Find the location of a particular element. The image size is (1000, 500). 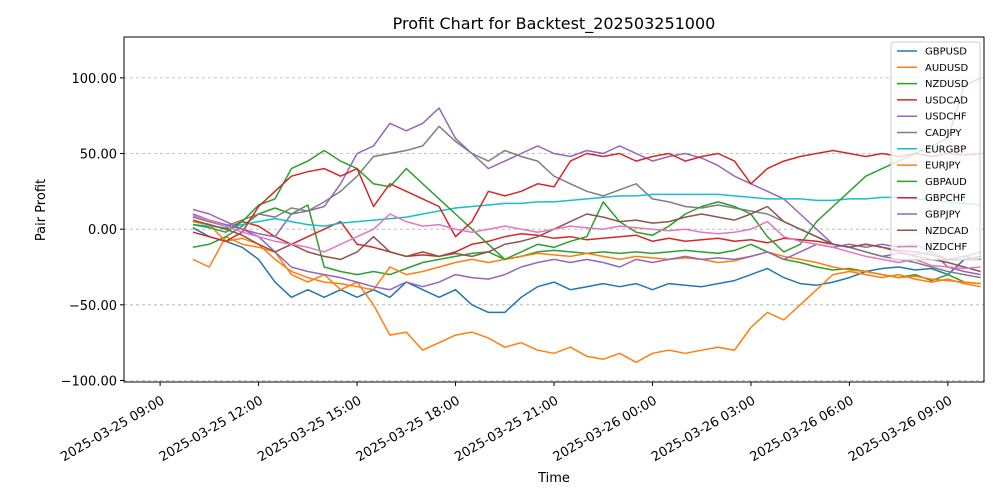

y-tick-label: 50.00 is located at coordinates (98, 155).